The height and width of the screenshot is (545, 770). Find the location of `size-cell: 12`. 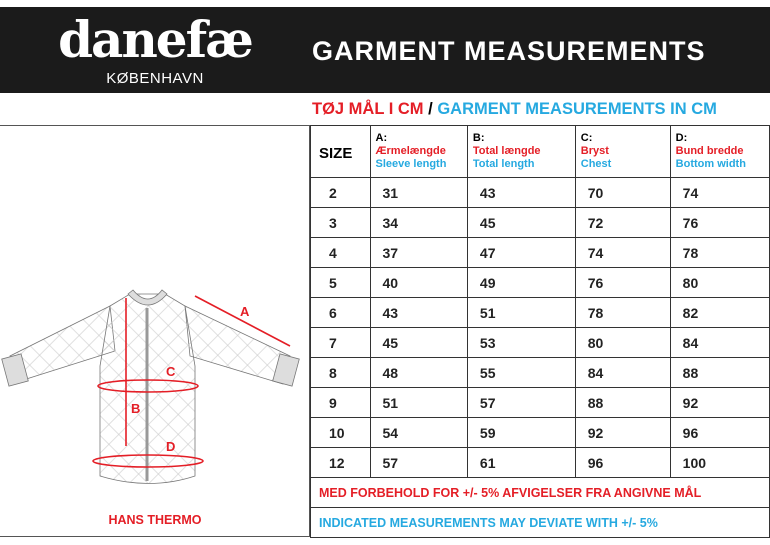

size-cell: 12 is located at coordinates (340, 462).